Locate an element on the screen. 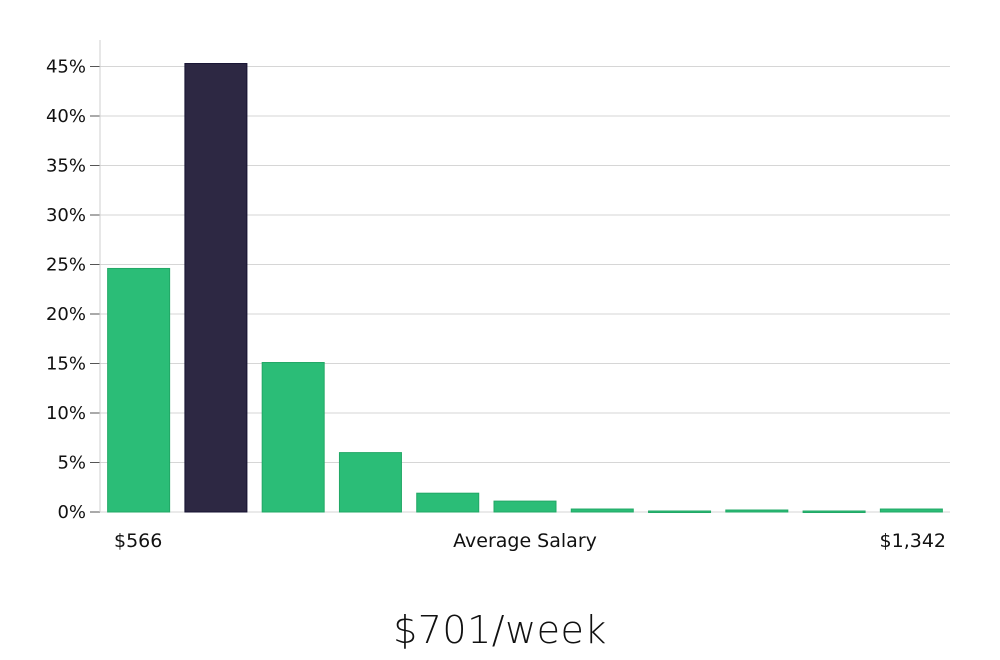 The height and width of the screenshot is (660, 1000). x-max-label: $1,342 is located at coordinates (913, 541).